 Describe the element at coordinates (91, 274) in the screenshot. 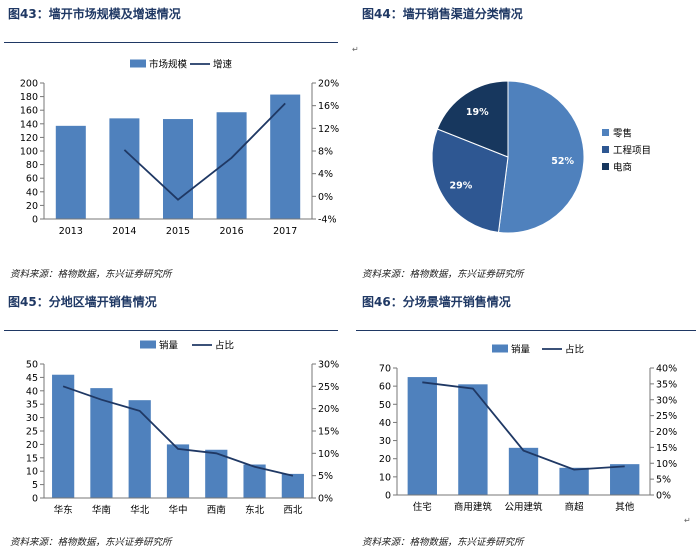

I see `figure-43-source: 资料来源：格物数据，东兴证券研究所` at that location.